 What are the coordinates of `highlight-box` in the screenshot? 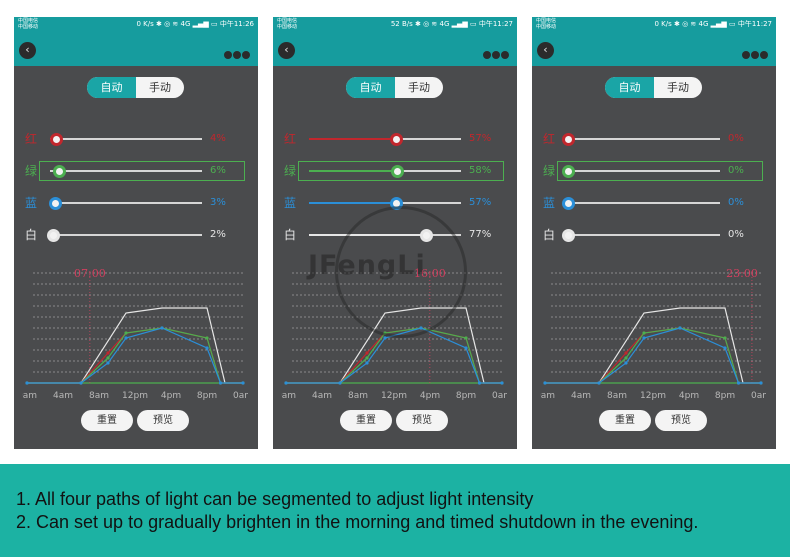 It's located at (142, 171).